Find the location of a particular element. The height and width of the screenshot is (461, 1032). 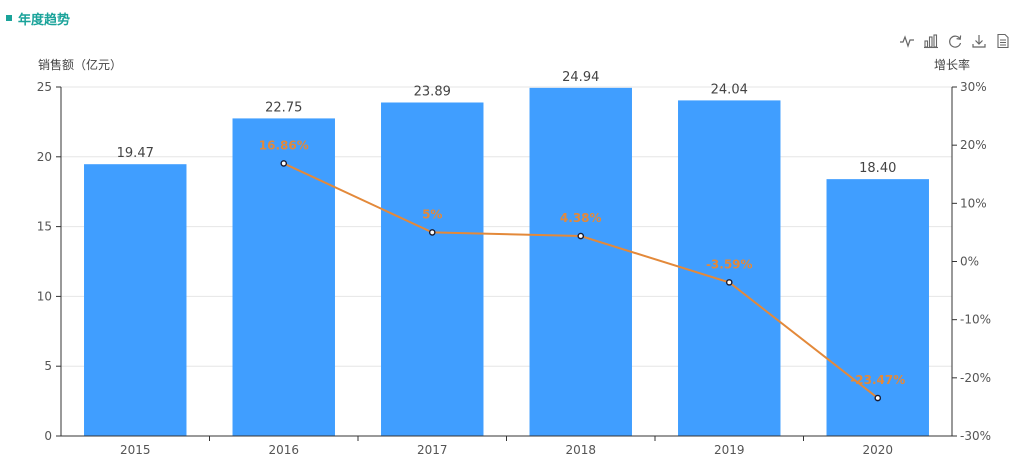

y-tick-label: 10 is located at coordinates (44, 296).